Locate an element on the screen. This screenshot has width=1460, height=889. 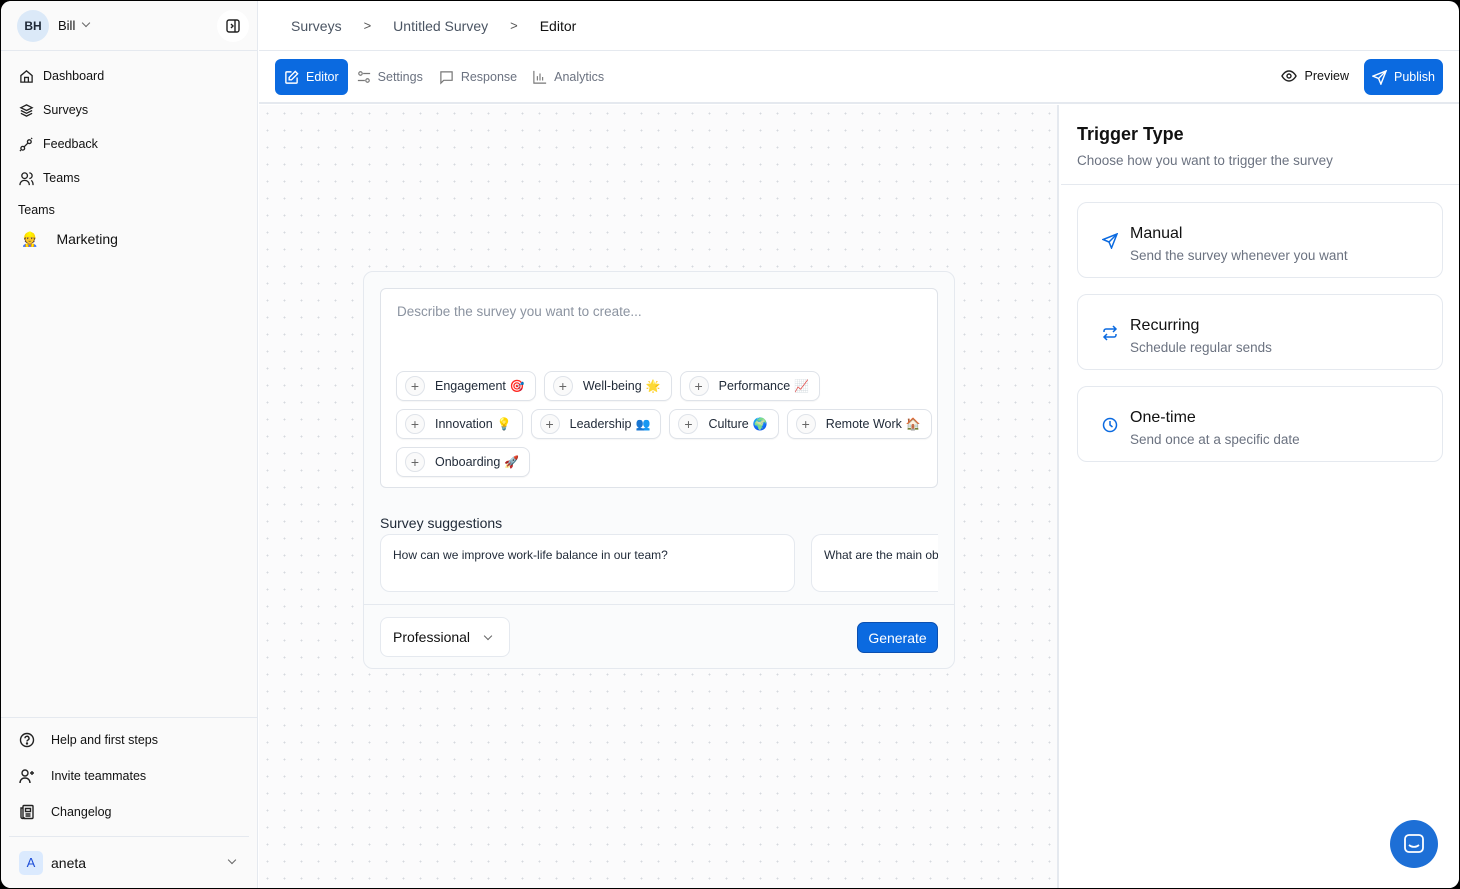
sidebar-item-label: Dashboard is located at coordinates (74, 76).